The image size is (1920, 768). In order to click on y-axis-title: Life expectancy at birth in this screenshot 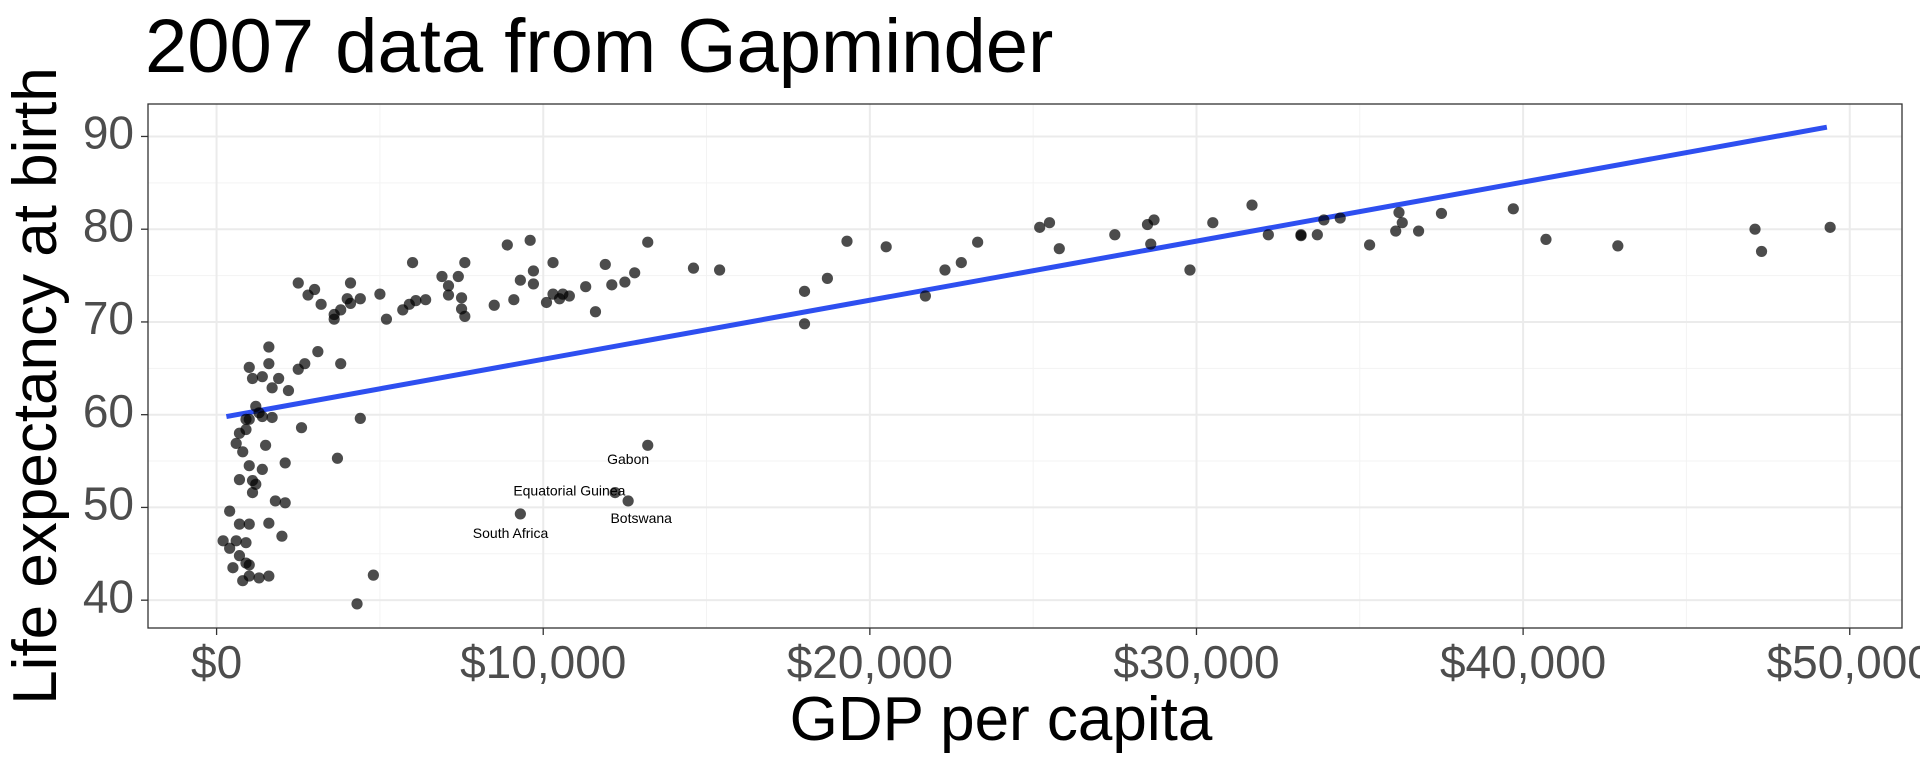, I will do `click(35, 386)`.